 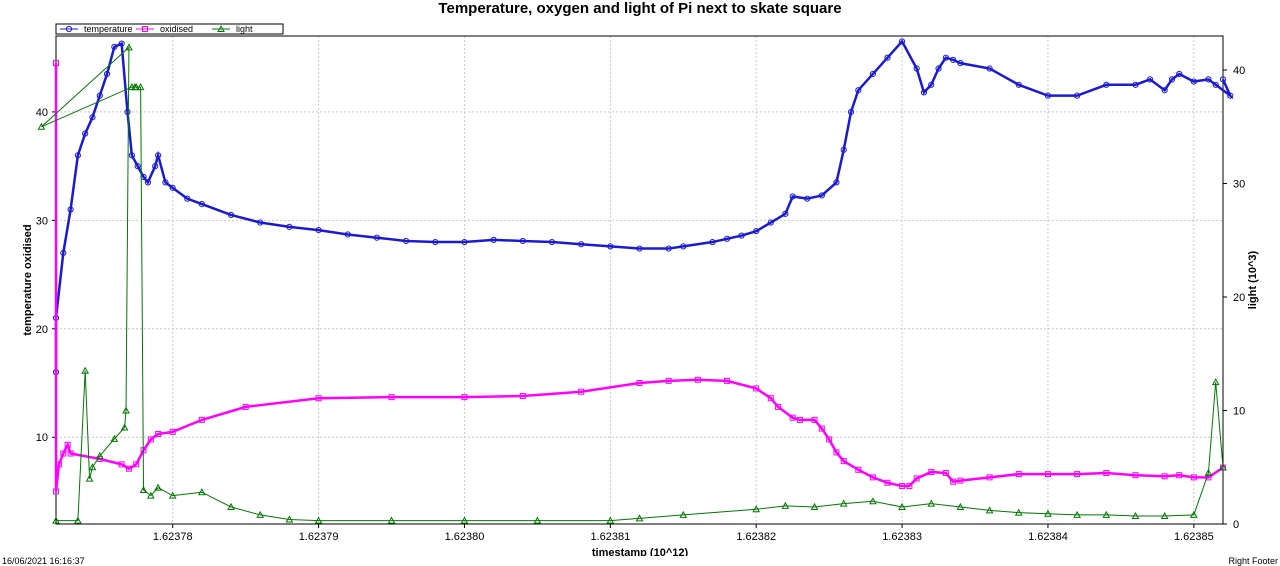 I want to click on light-legend-marker, so click(x=221, y=28).